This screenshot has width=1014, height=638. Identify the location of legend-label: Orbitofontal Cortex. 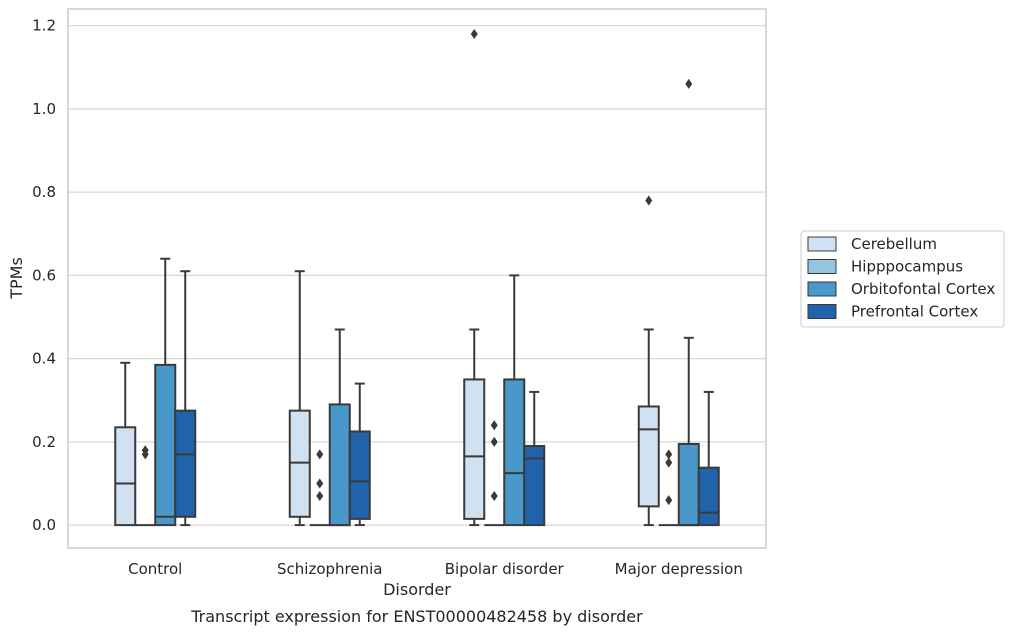
(923, 289).